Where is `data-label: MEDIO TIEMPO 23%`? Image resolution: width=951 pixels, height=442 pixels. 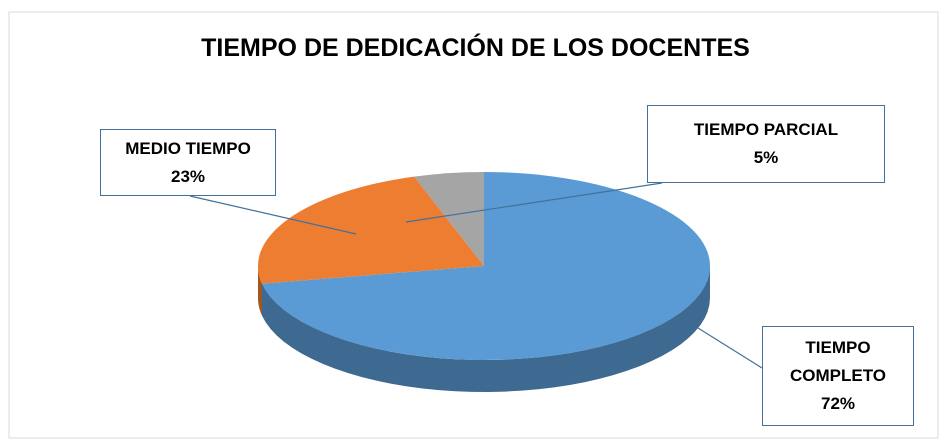 data-label: MEDIO TIEMPO 23% is located at coordinates (188, 162).